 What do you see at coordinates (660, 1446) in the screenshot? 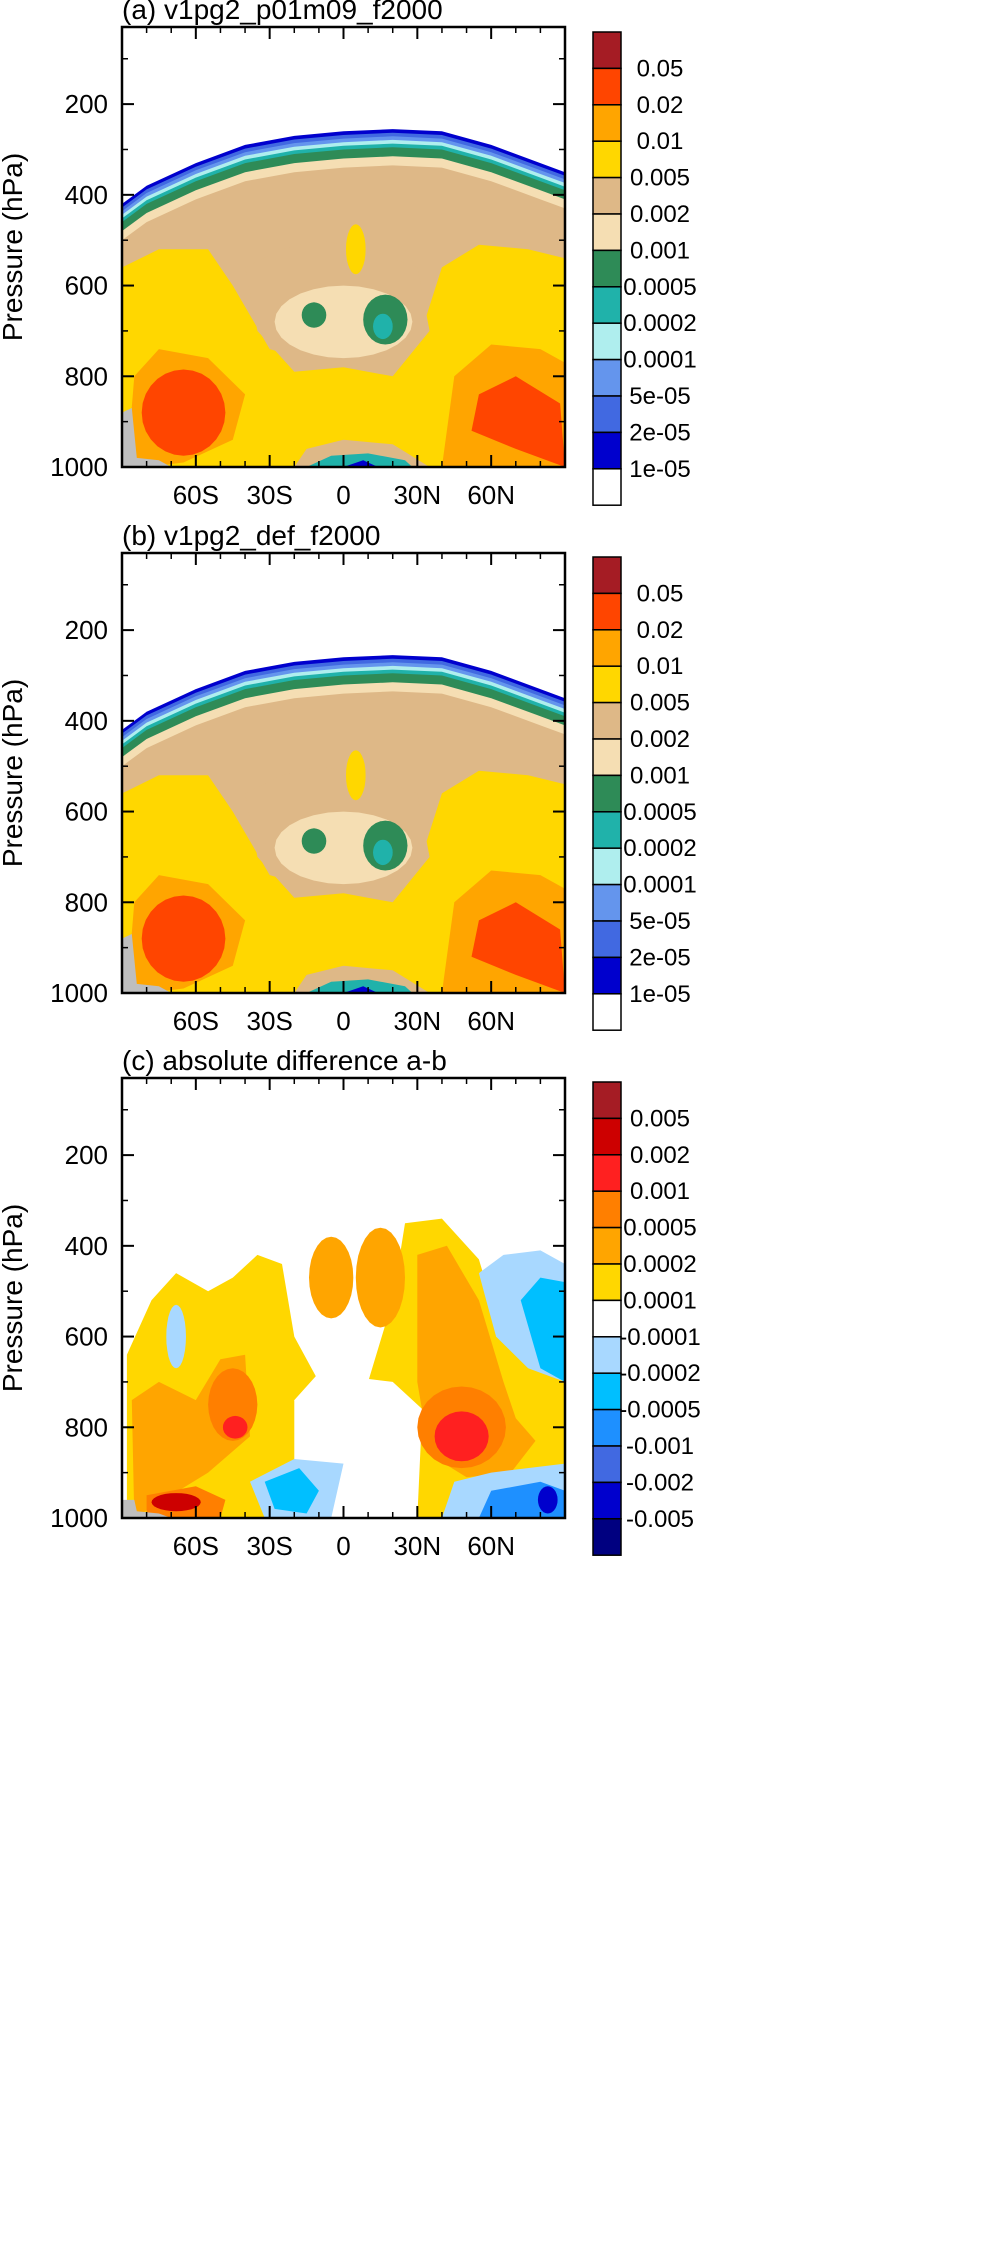
I see `colorbar-label: -0.001` at bounding box center [660, 1446].